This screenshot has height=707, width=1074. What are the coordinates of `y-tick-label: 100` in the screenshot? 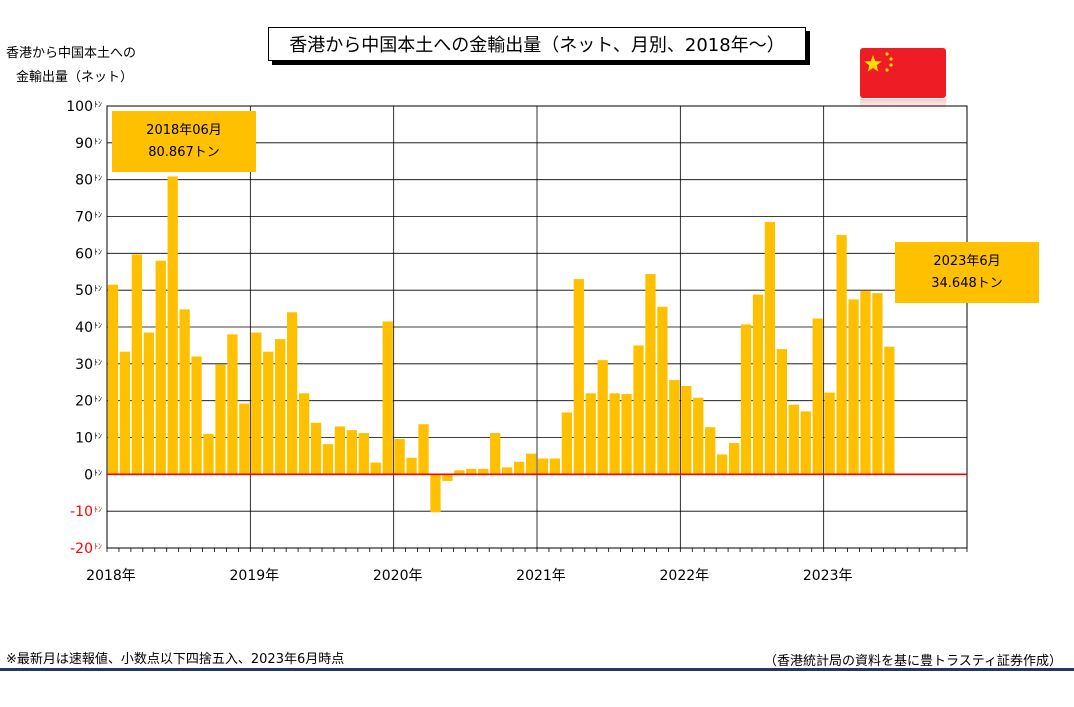 It's located at (79, 107).